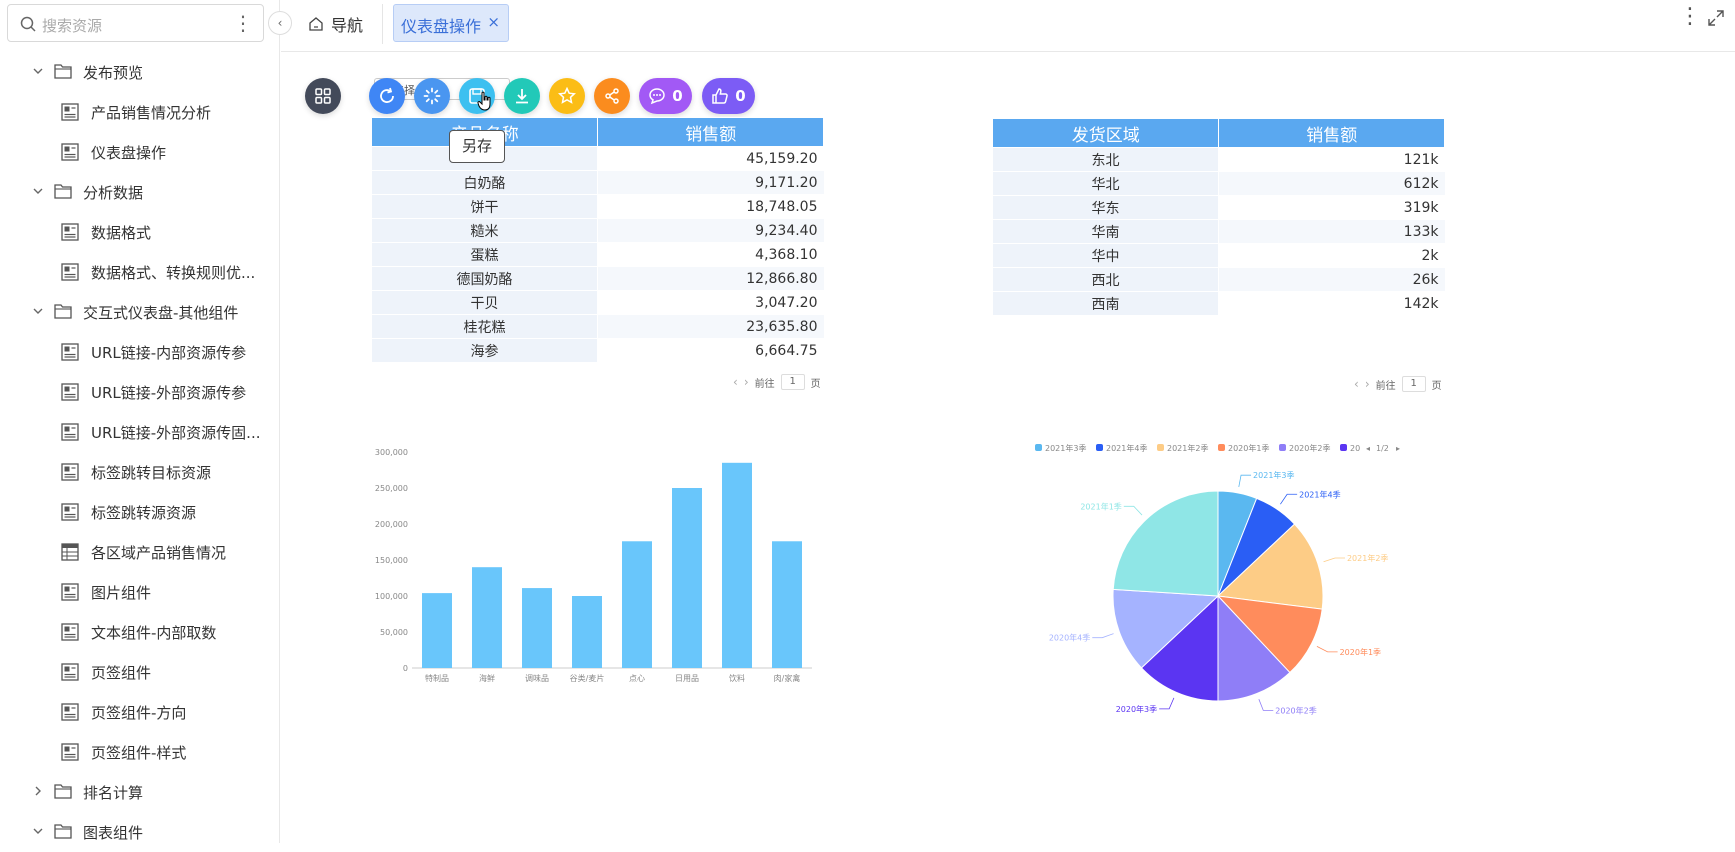 The height and width of the screenshot is (852, 1735). What do you see at coordinates (1309, 448) in the screenshot?
I see `legend-item: 2020年2季` at bounding box center [1309, 448].